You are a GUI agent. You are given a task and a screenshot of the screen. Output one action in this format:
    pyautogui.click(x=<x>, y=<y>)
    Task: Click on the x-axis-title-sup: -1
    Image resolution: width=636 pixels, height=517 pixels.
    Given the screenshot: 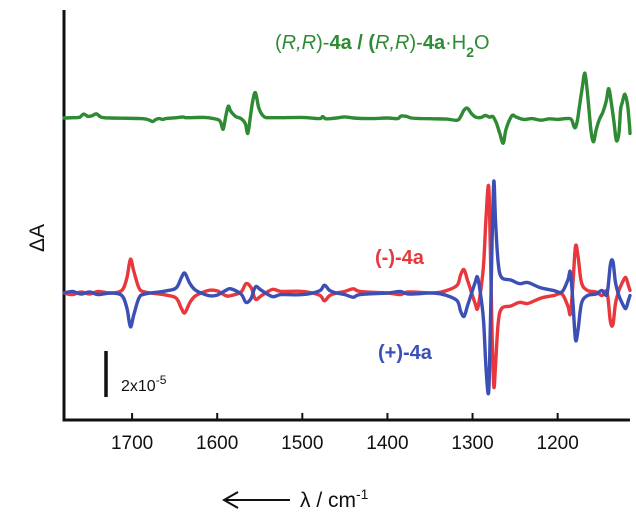 What is the action you would take?
    pyautogui.click(x=362, y=494)
    